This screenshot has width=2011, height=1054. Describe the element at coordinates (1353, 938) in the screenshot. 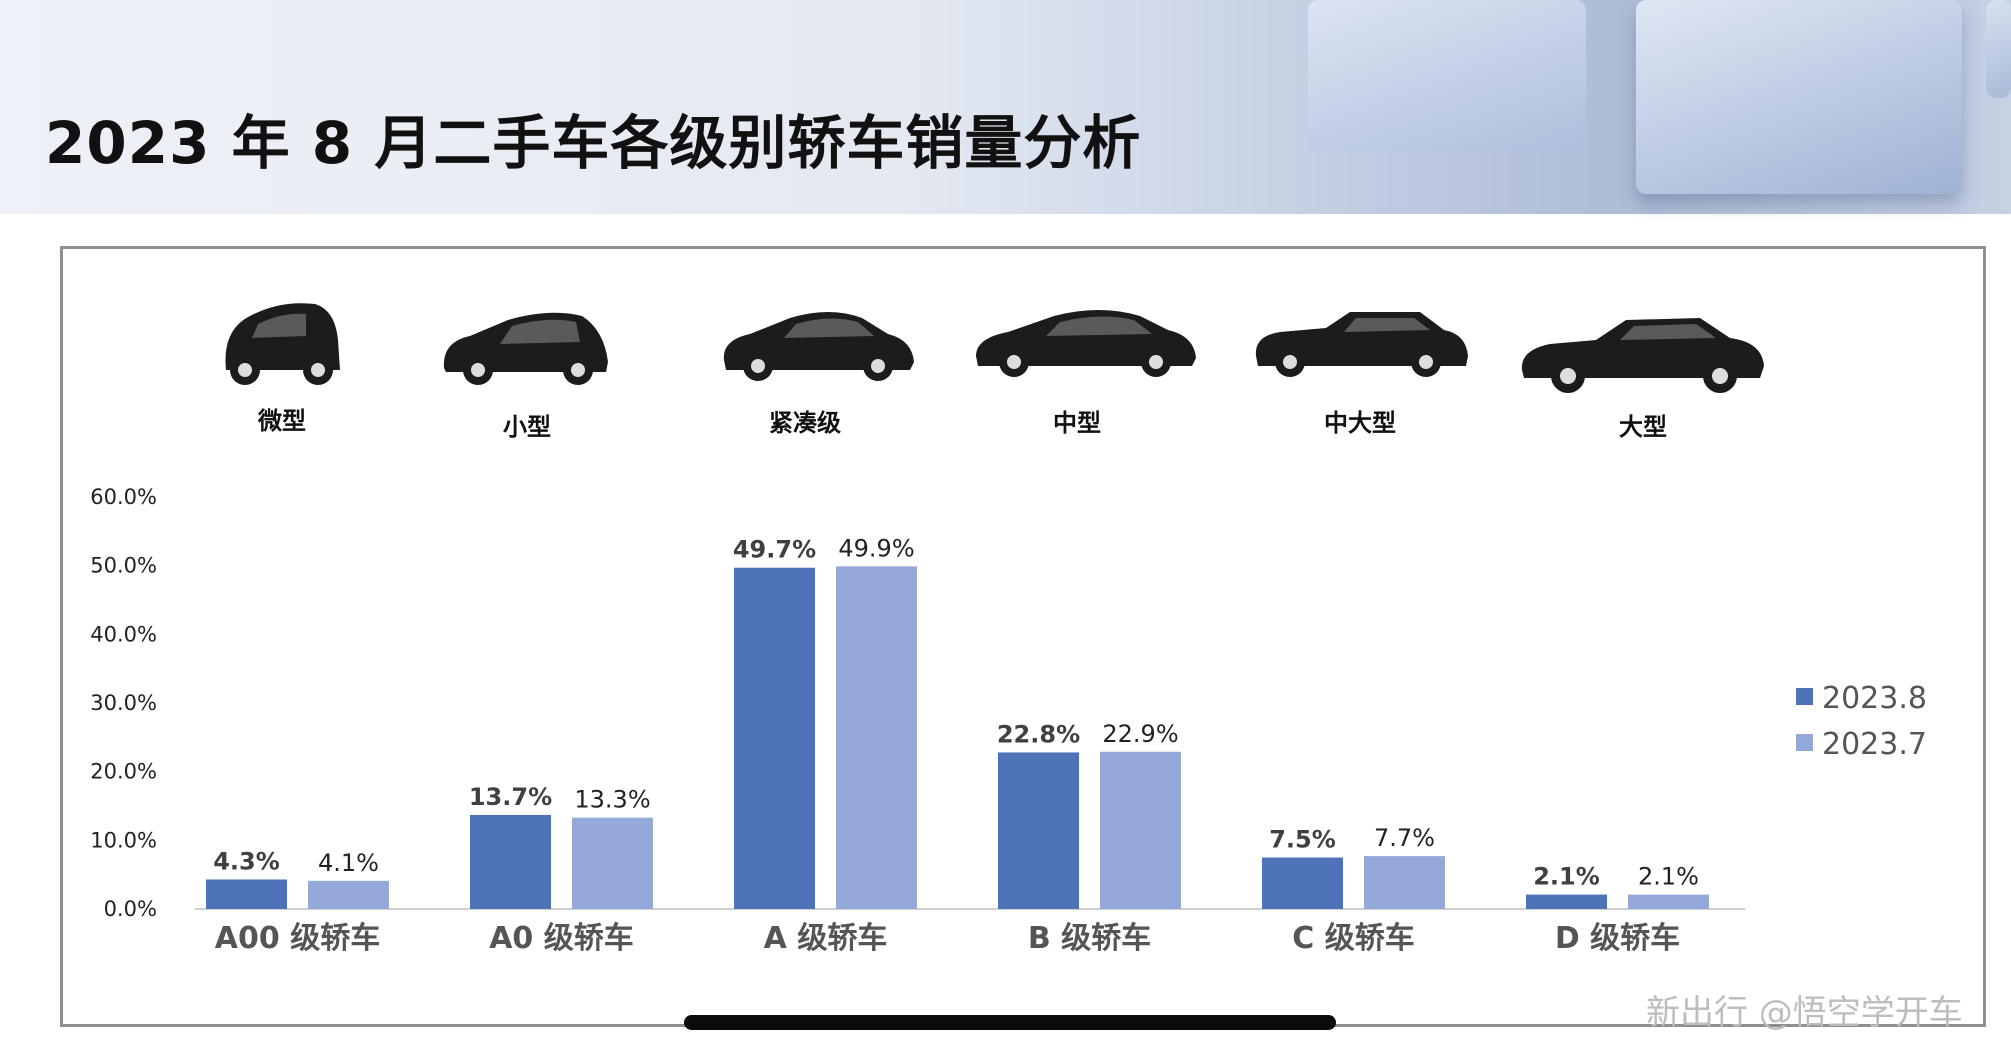

I see `category-label: C 级轿车` at that location.